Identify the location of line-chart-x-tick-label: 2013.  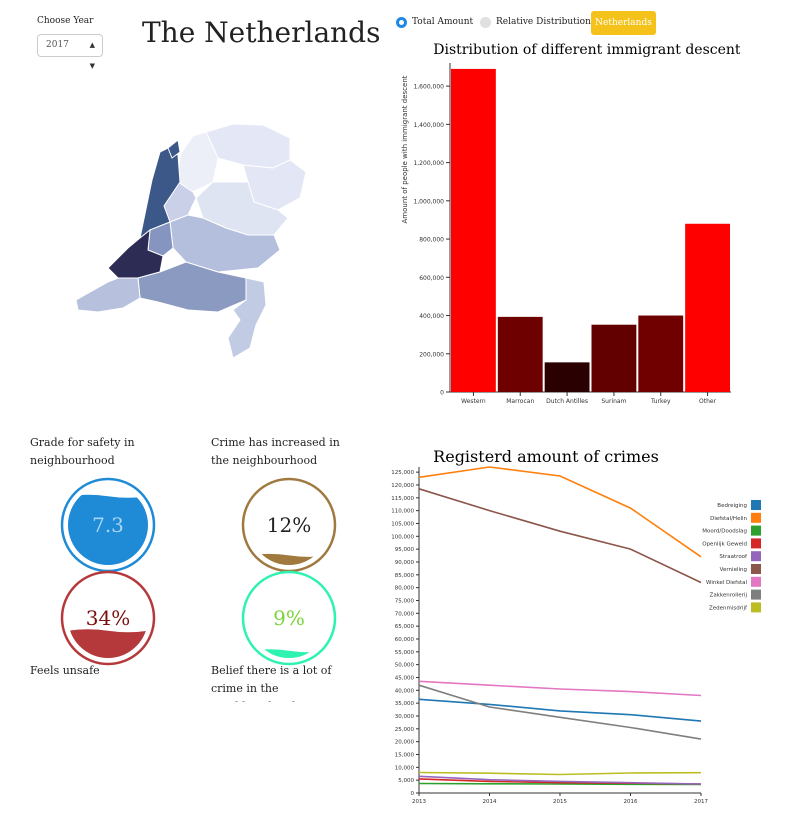
(419, 802).